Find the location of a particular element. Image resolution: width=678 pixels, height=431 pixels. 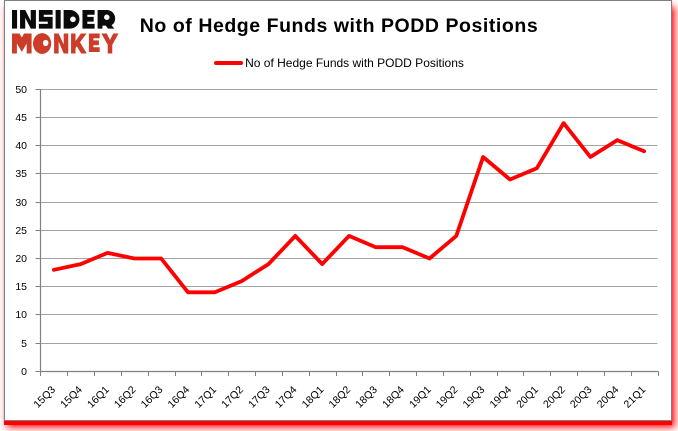

svg-text: 16Q2 is located at coordinates (125, 397).